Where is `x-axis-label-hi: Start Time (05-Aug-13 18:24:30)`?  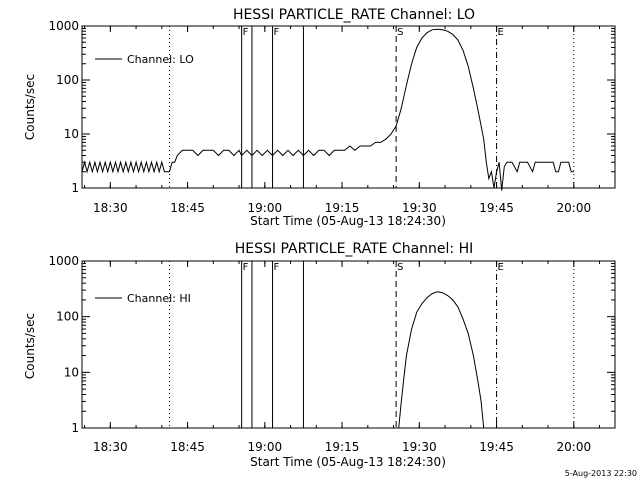
x-axis-label-hi: Start Time (05-Aug-13 18:24:30) is located at coordinates (348, 462).